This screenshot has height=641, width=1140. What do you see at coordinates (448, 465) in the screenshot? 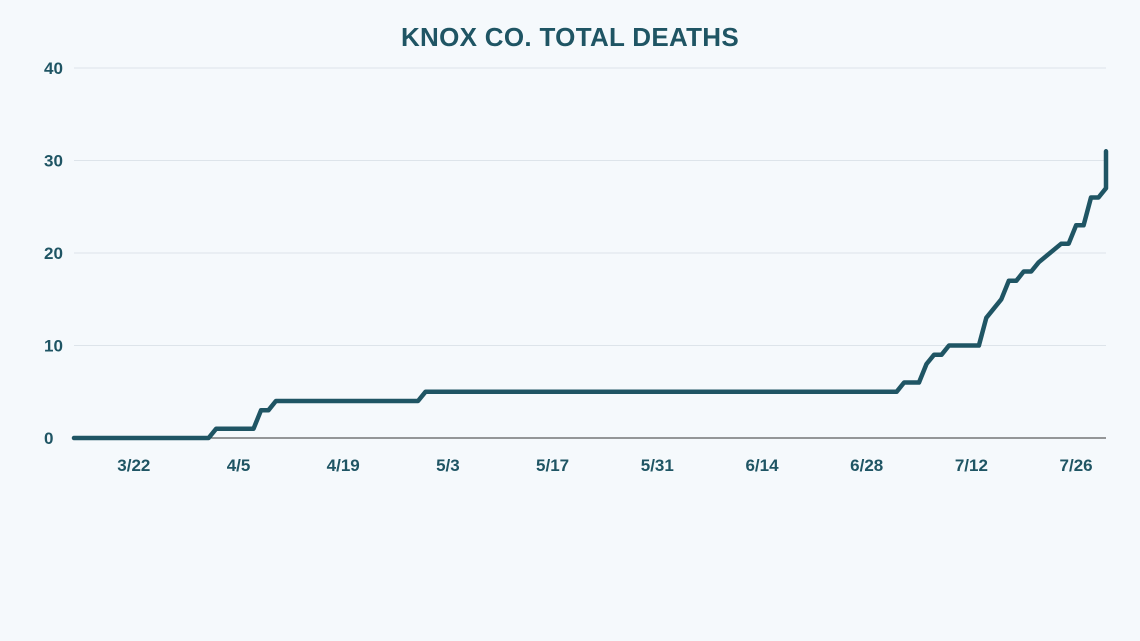
I see `x-tick-label: 5/3` at bounding box center [448, 465].